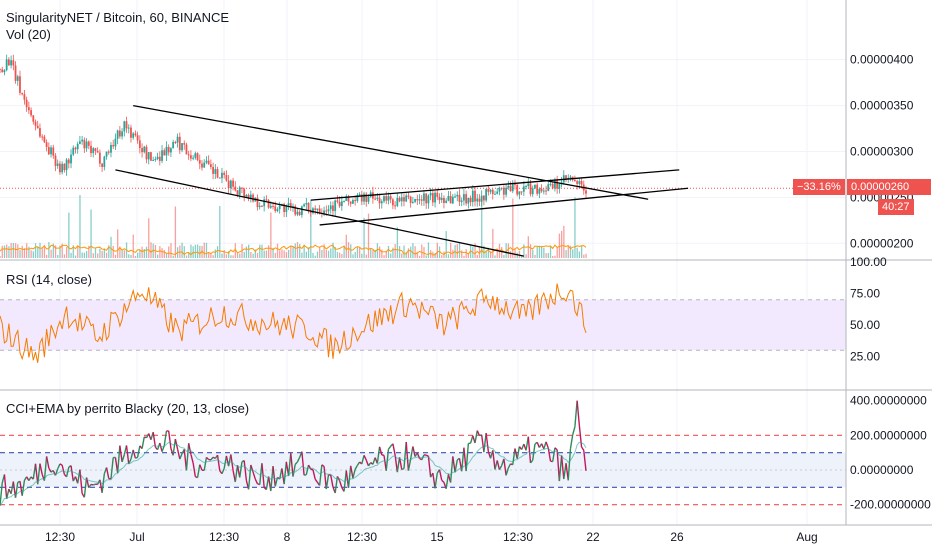 Image resolution: width=932 pixels, height=550 pixels. Describe the element at coordinates (882, 151) in the screenshot. I see `price-tick-2: 0.00000300` at that location.